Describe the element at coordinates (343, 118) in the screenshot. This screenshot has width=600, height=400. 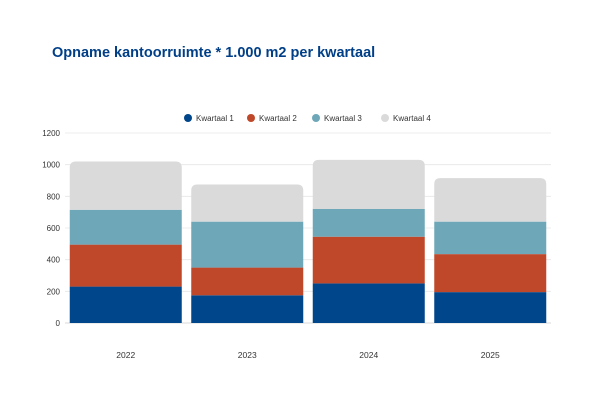
I see `legend-label: Kwartaal 3` at that location.